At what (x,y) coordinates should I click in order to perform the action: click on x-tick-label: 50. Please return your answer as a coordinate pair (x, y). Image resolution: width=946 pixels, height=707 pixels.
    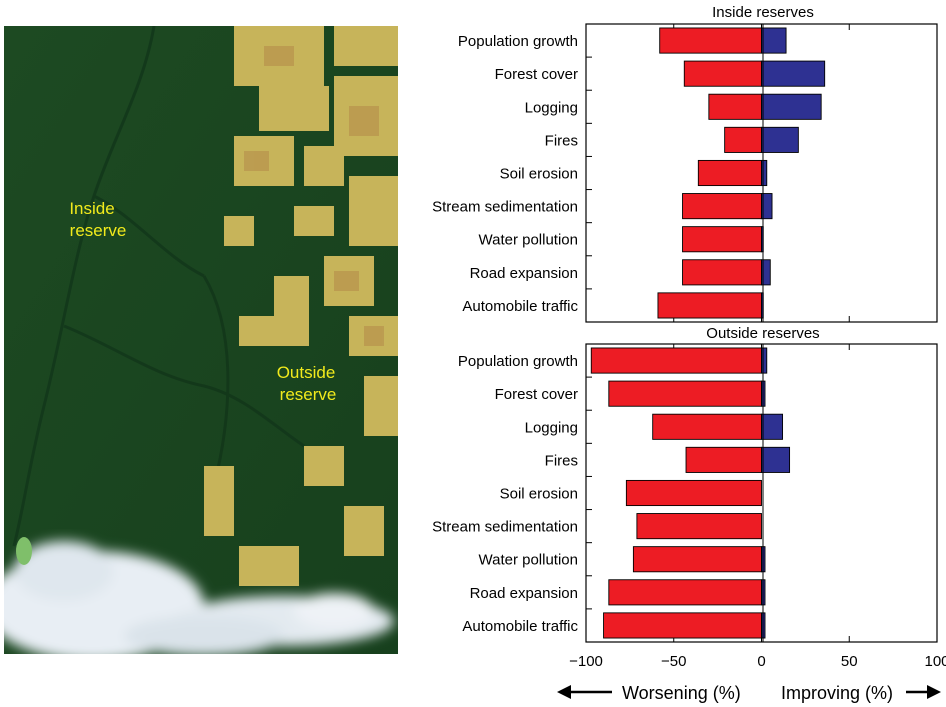
    Looking at the image, I should click on (849, 661).